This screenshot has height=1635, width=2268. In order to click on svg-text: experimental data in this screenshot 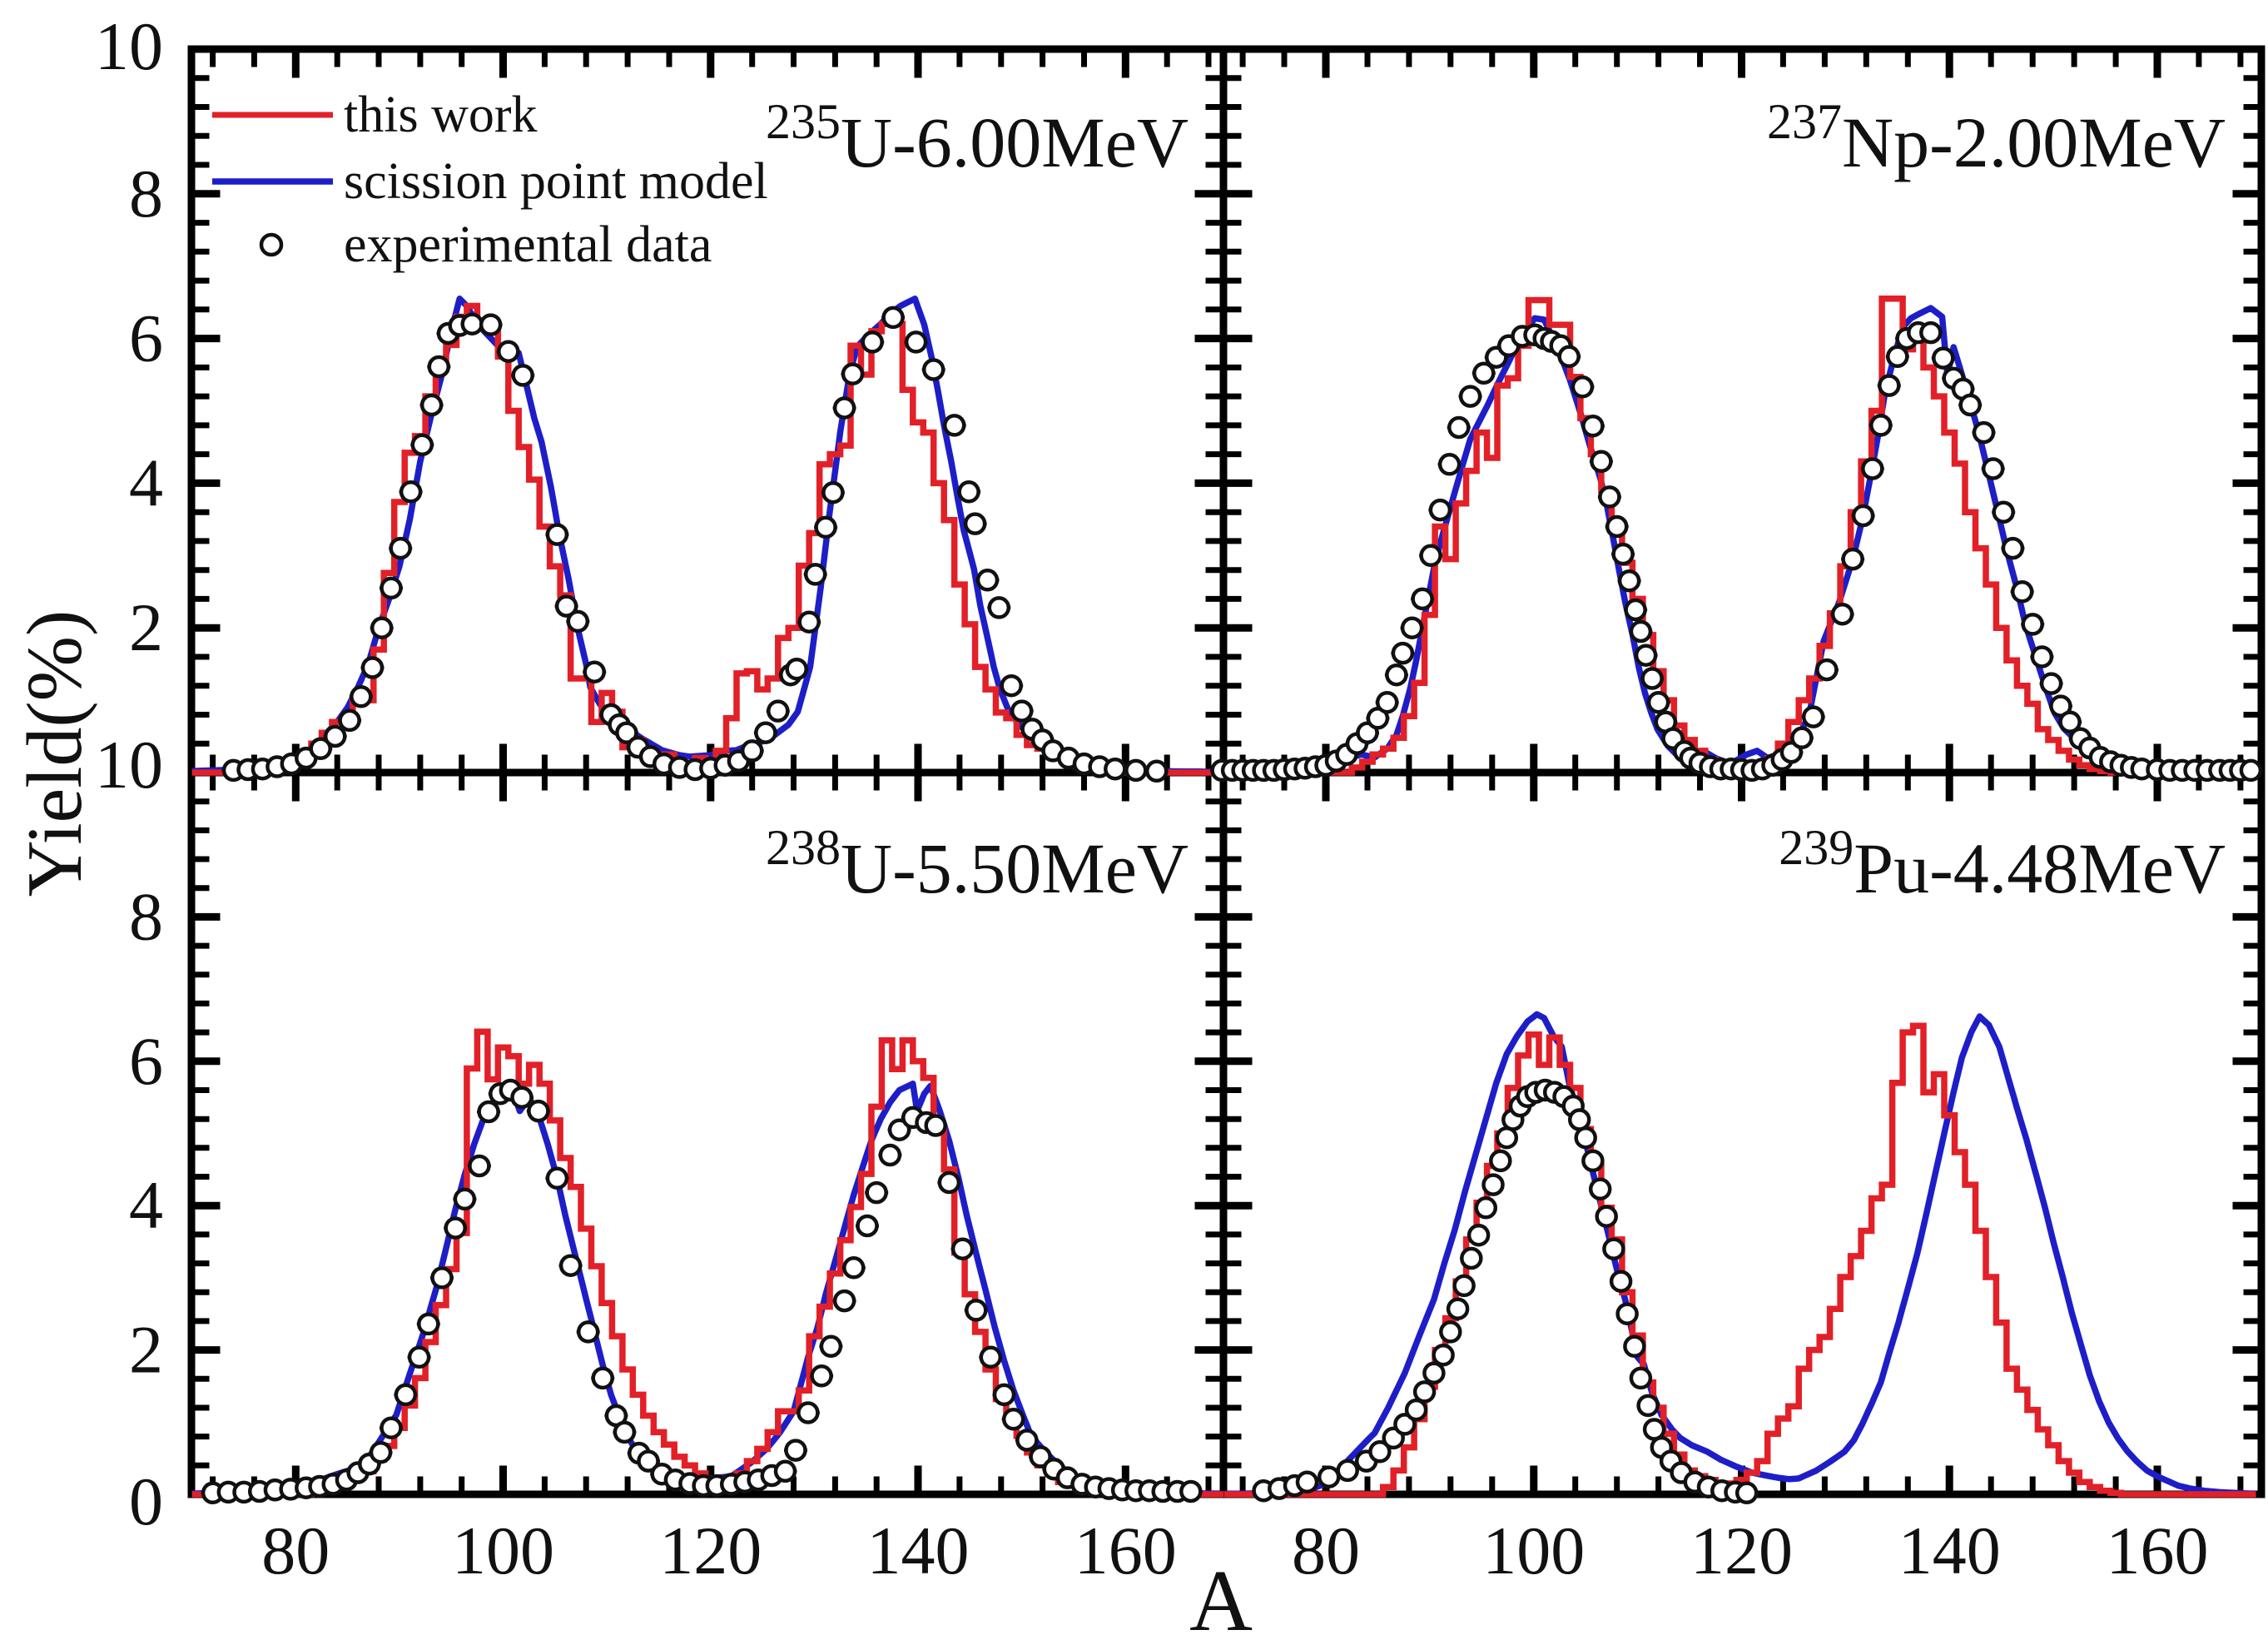, I will do `click(528, 244)`.